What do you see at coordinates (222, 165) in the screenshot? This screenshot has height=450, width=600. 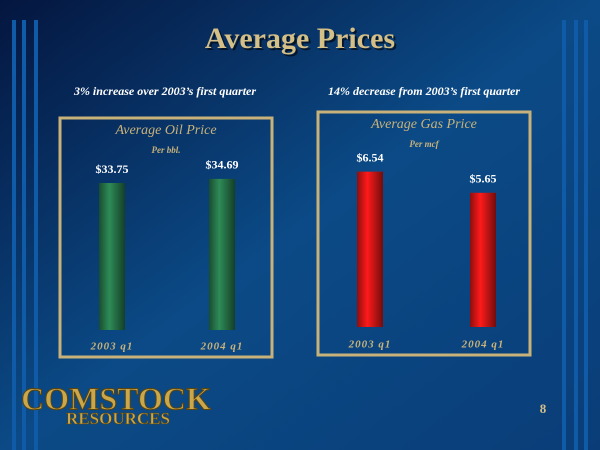 I see `value-label: $34.69` at bounding box center [222, 165].